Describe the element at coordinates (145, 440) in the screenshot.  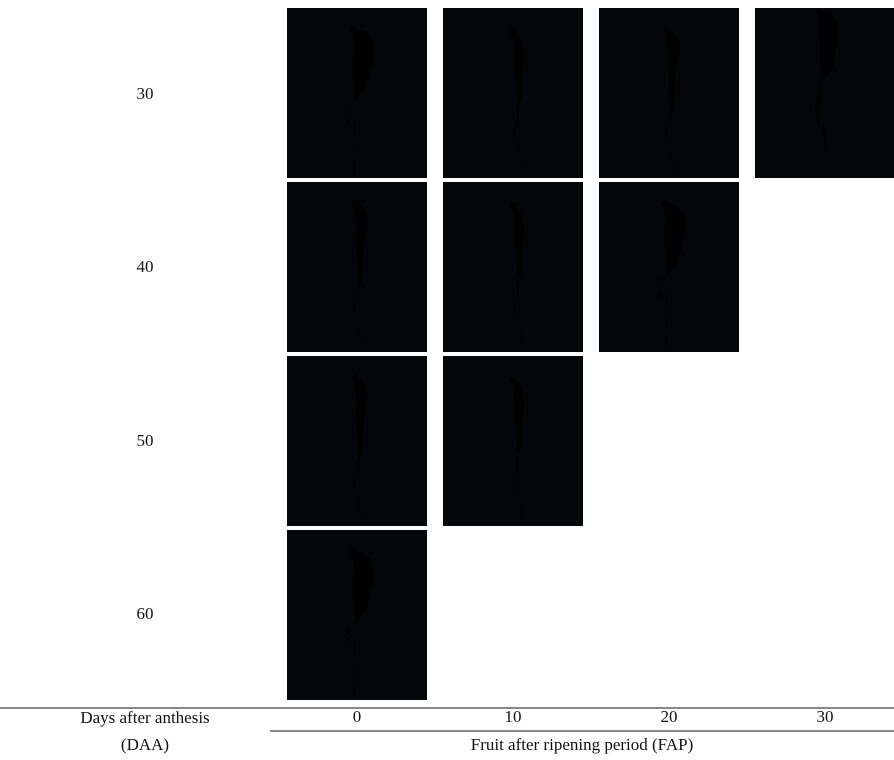
I see `row-label: 50` at that location.